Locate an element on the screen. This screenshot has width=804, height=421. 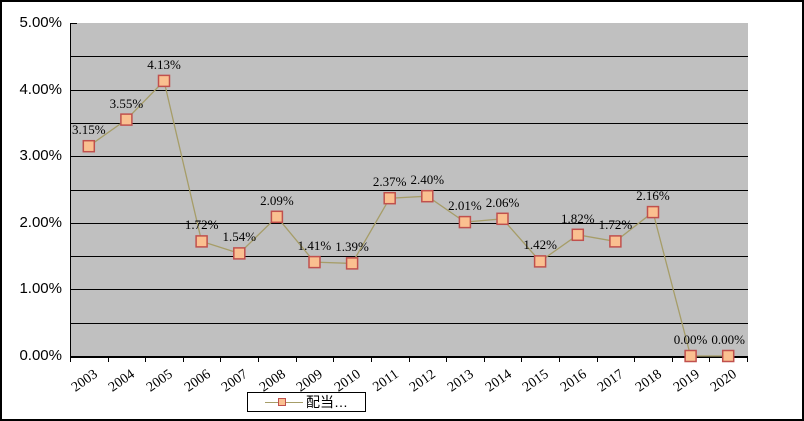
data-point-label: 1.39% is located at coordinates (352, 247).